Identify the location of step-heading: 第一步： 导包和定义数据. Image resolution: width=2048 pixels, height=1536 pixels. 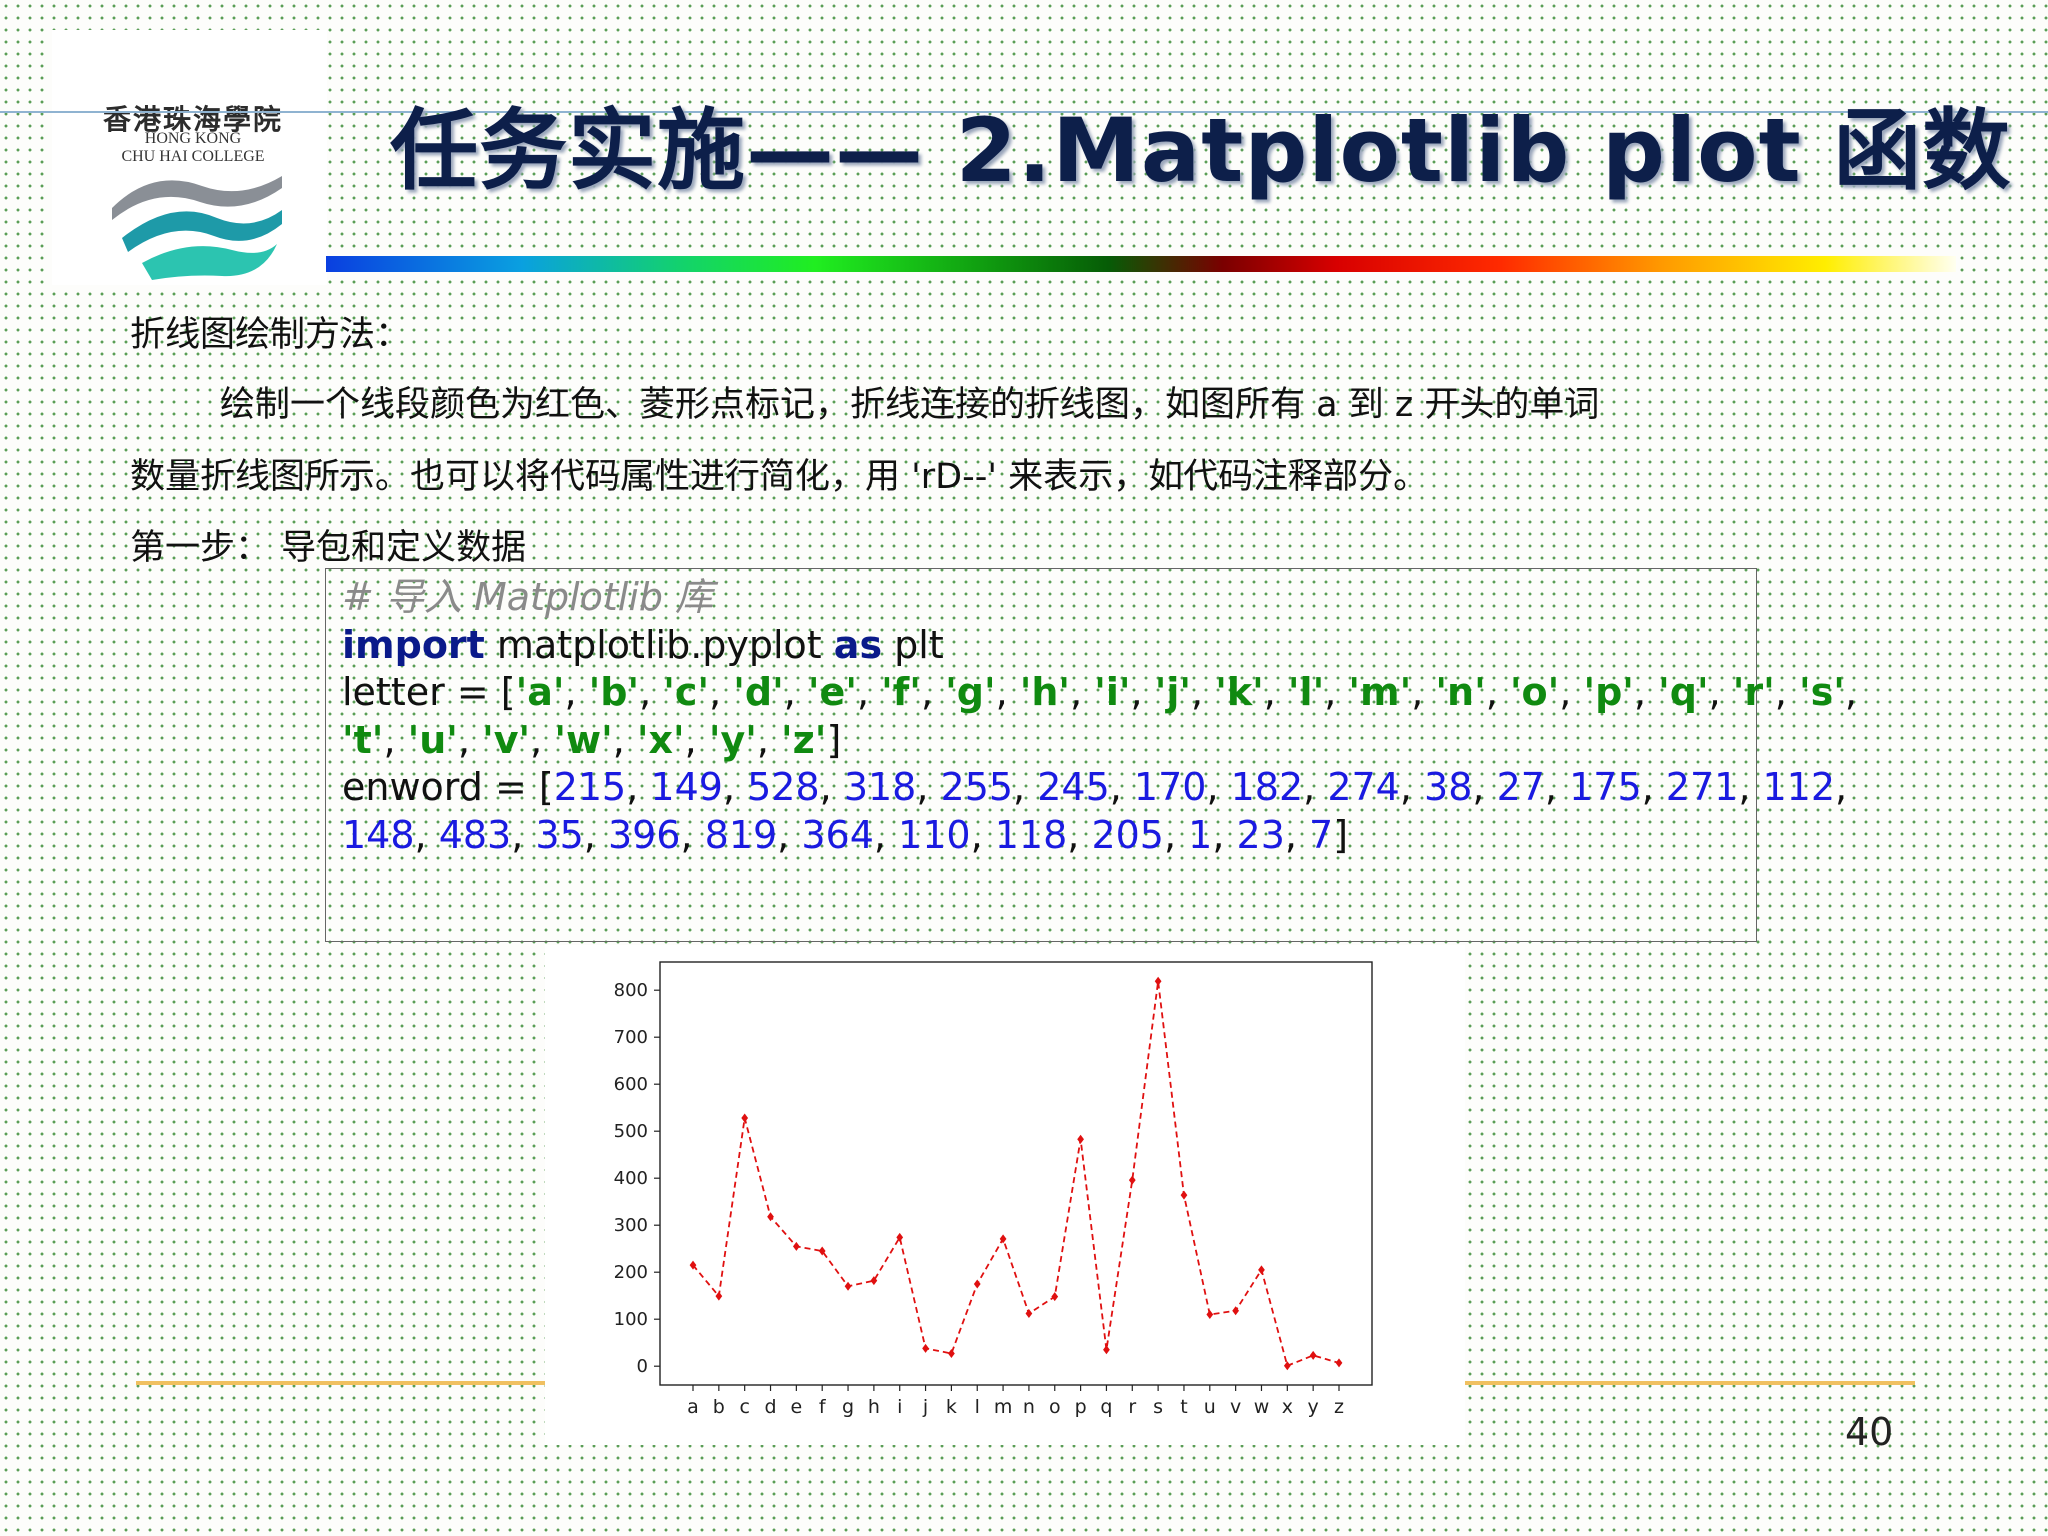
(328, 548).